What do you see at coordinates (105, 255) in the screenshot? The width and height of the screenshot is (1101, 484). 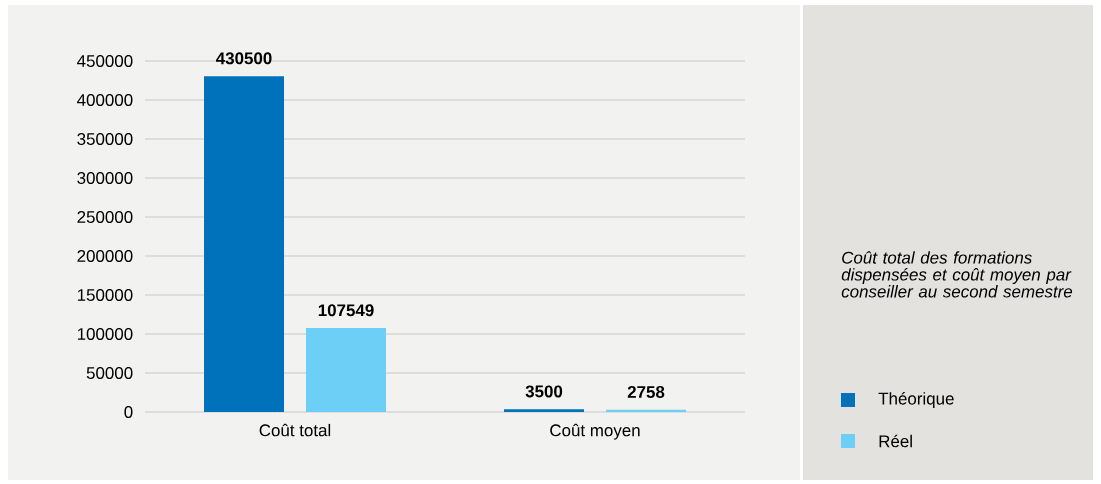 I see `y-tick-label: 200000` at bounding box center [105, 255].